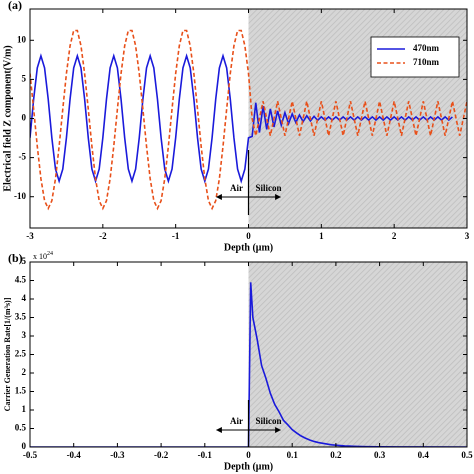  I want to click on x-tick-label: -0.2, so click(161, 455).